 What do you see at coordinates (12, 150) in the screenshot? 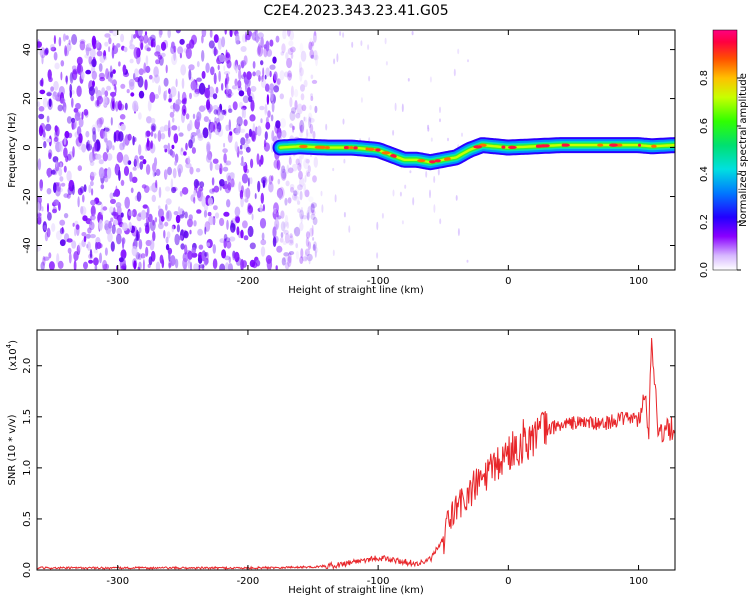
I see `spectrogram-ylabel: Frequency (Hz)` at bounding box center [12, 150].